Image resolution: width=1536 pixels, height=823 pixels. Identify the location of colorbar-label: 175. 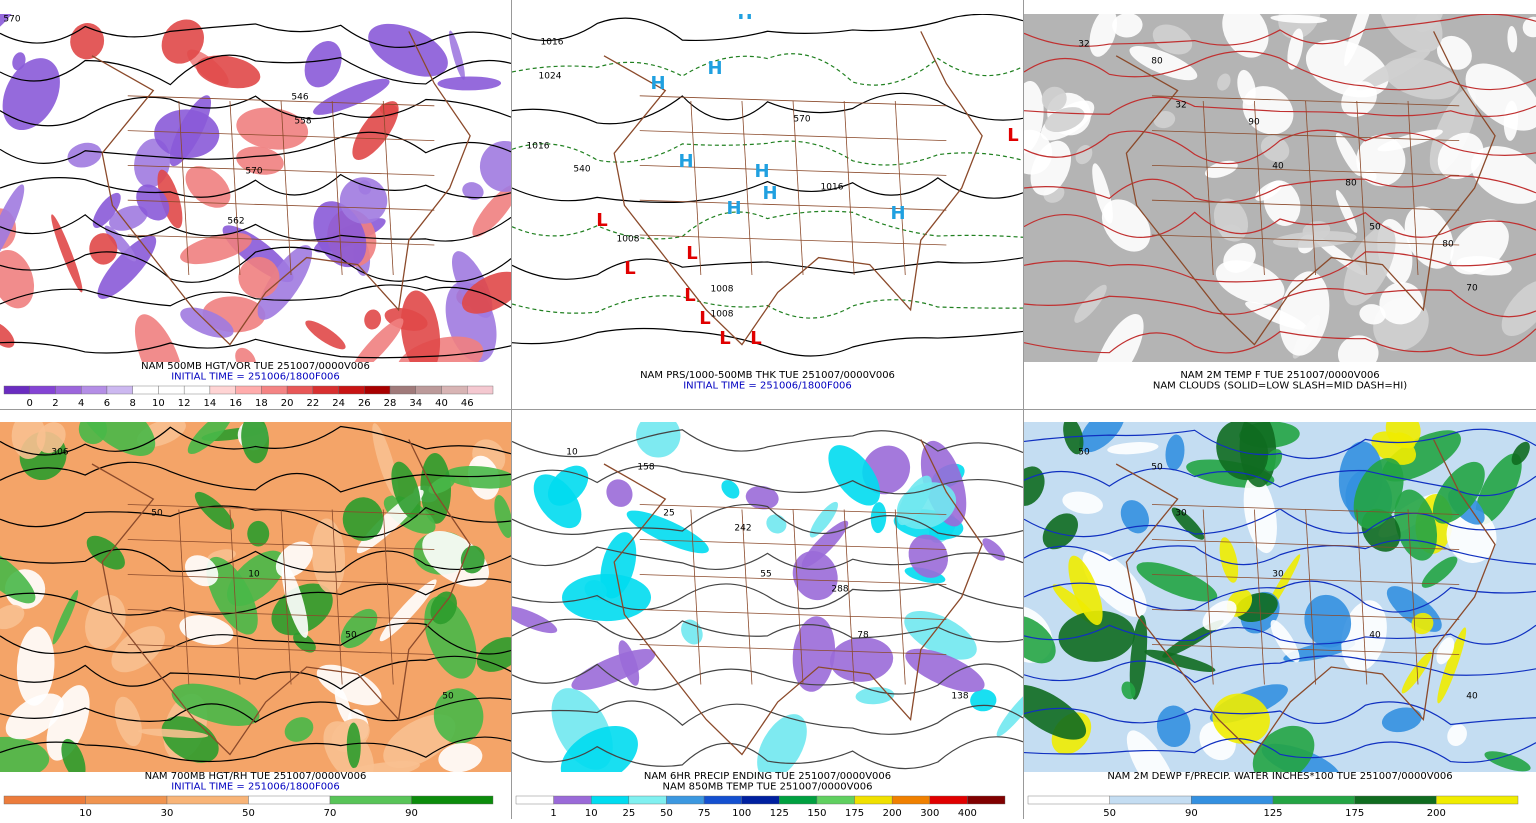
(1354, 813).